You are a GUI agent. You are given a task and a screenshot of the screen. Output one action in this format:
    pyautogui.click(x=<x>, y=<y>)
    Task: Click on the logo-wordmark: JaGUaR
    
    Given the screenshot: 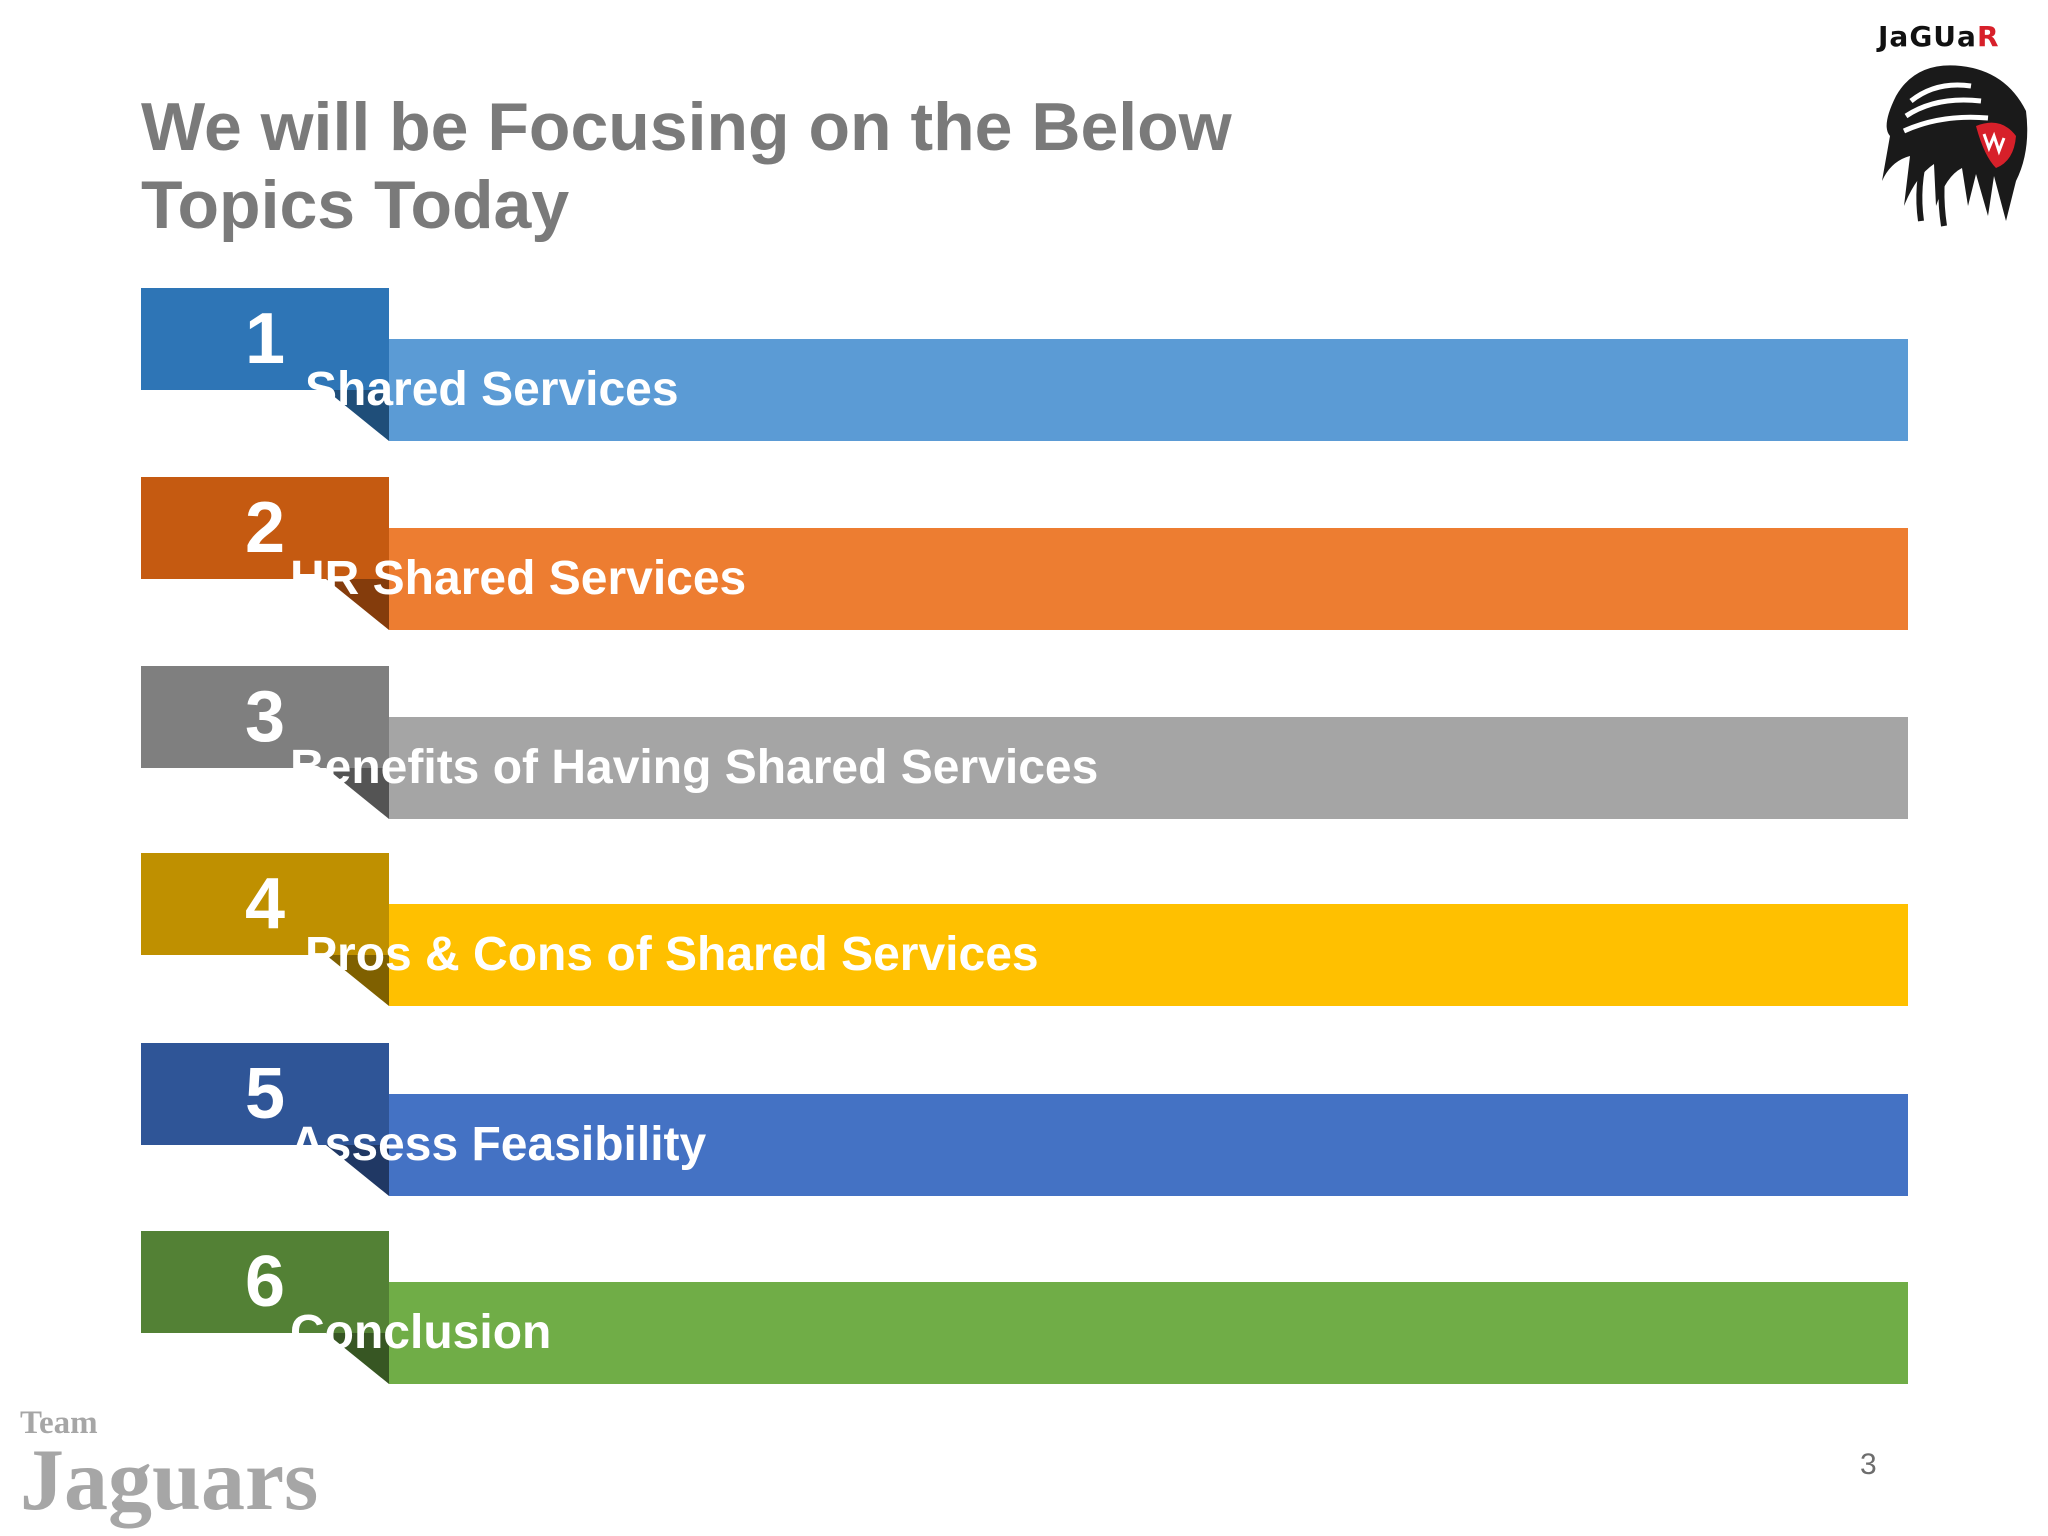 What is the action you would take?
    pyautogui.click(x=1939, y=36)
    